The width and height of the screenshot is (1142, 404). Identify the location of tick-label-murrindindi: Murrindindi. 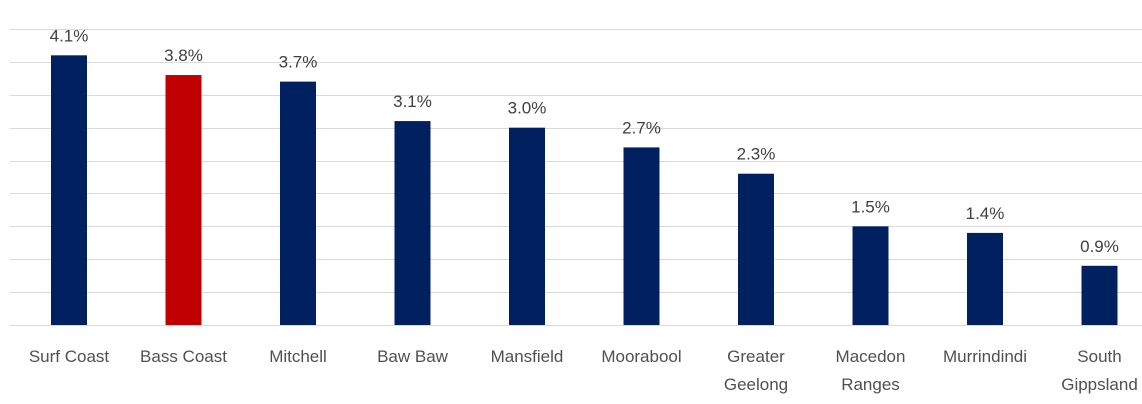
(985, 356).